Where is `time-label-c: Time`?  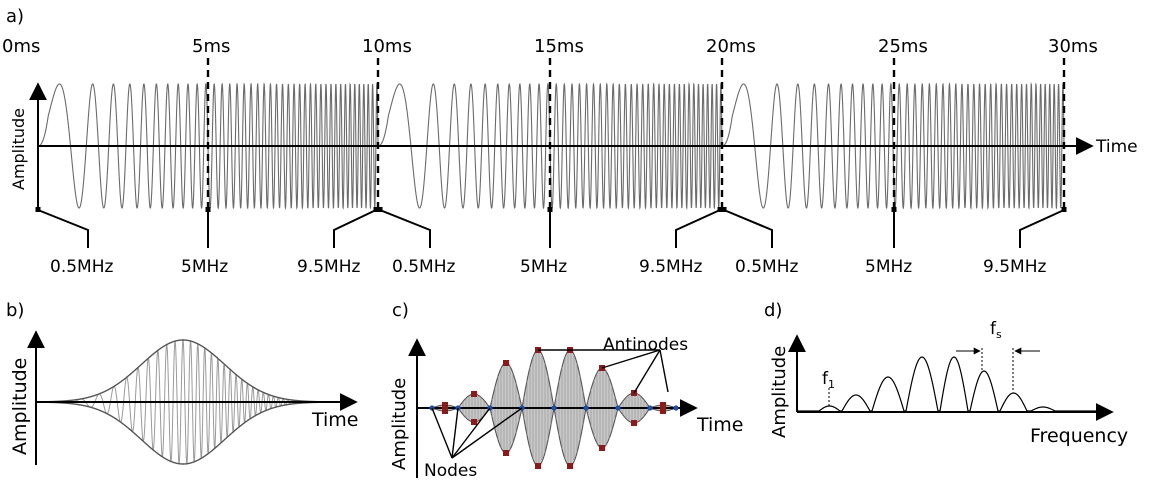
time-label-c: Time is located at coordinates (720, 425).